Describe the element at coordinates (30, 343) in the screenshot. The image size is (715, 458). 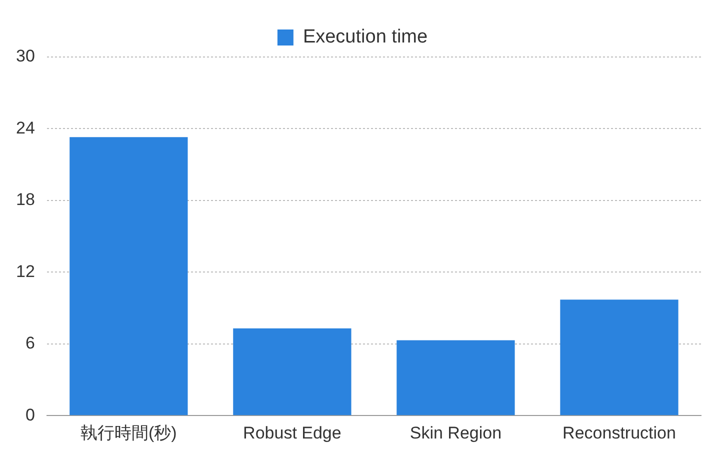
I see `y-tick-label: 6` at that location.